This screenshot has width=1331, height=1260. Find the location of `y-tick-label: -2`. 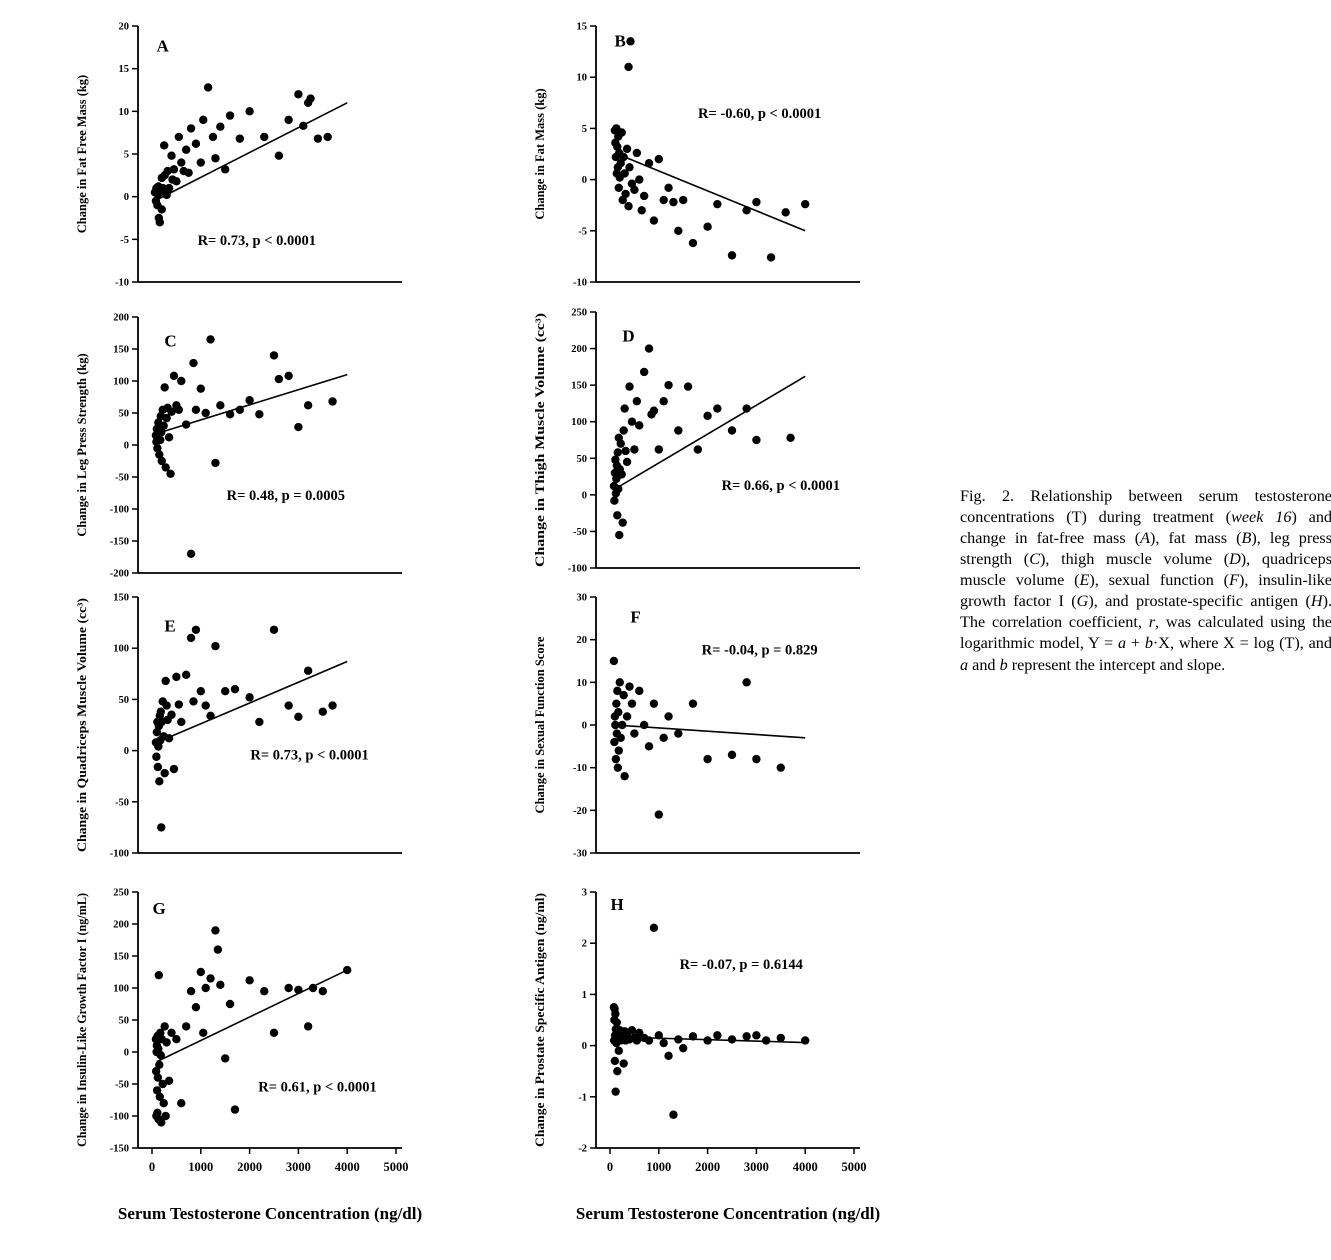

y-tick-label: -2 is located at coordinates (582, 1149).